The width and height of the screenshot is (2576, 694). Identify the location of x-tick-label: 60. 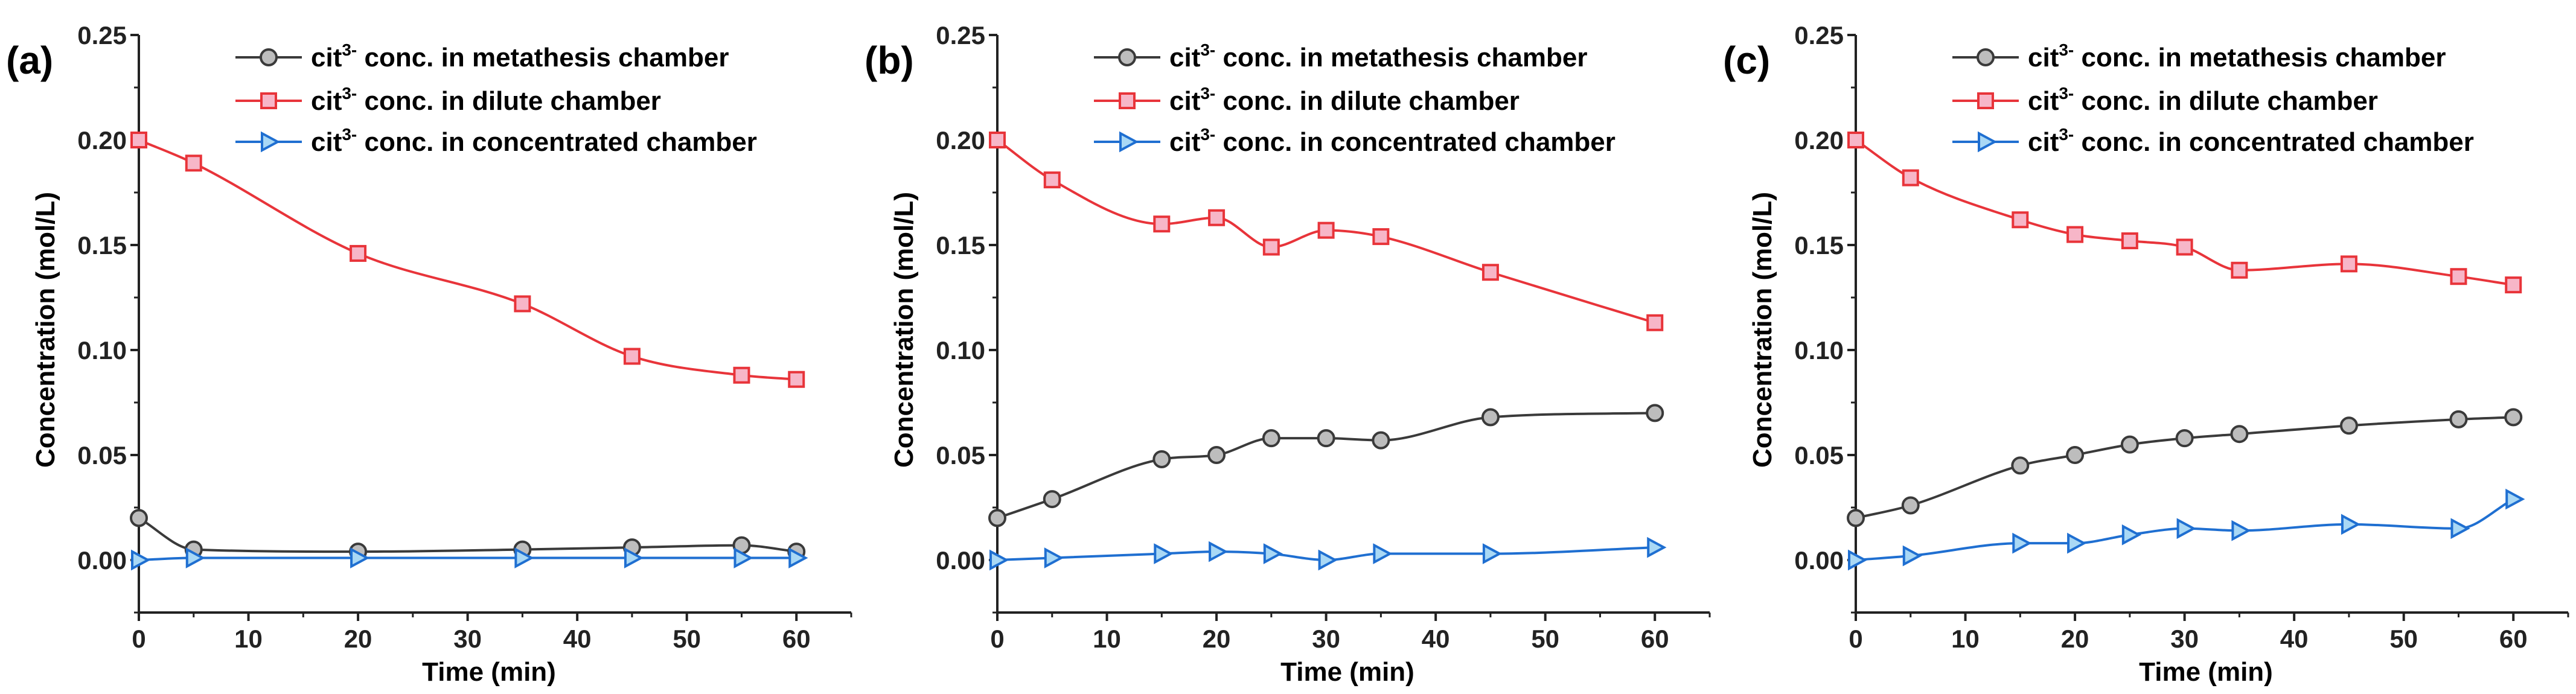
(1655, 639).